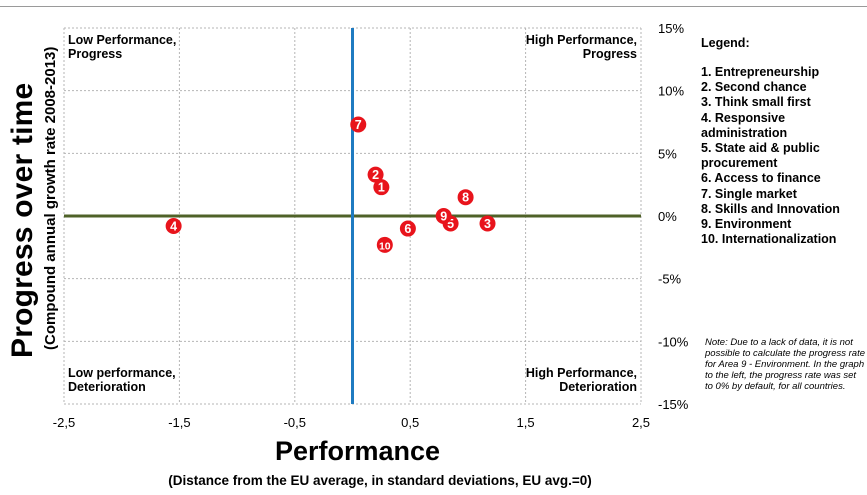  What do you see at coordinates (450, 224) in the screenshot?
I see `data-point-label: 5` at bounding box center [450, 224].